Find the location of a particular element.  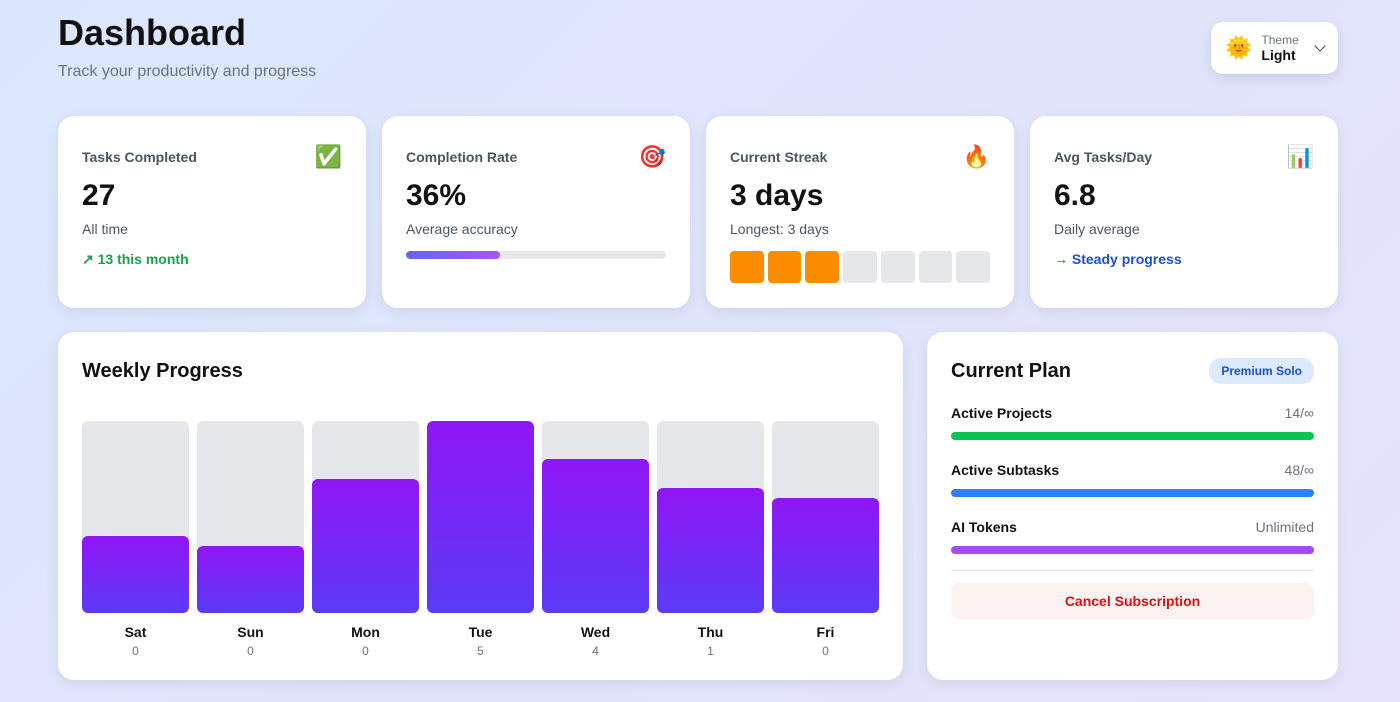

plan-item: Active Projects 14/∞ is located at coordinates (1132, 413).